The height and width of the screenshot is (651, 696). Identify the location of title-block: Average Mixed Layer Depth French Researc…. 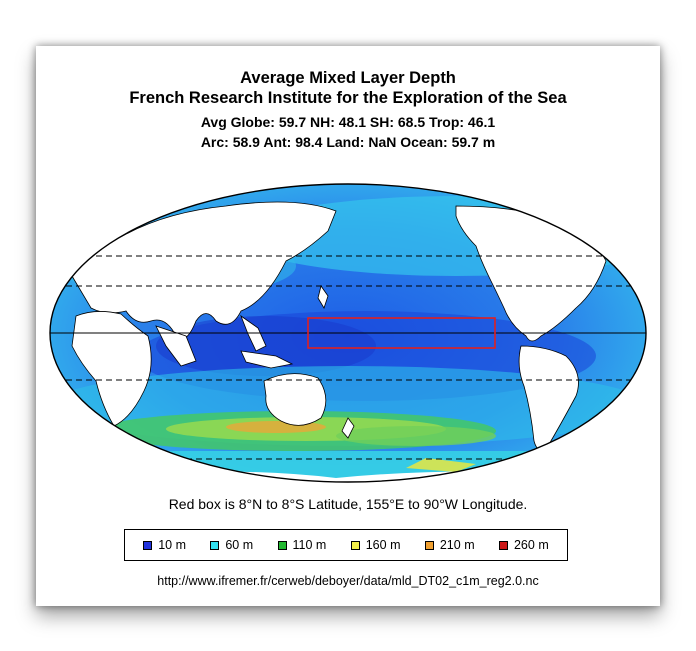
(348, 110).